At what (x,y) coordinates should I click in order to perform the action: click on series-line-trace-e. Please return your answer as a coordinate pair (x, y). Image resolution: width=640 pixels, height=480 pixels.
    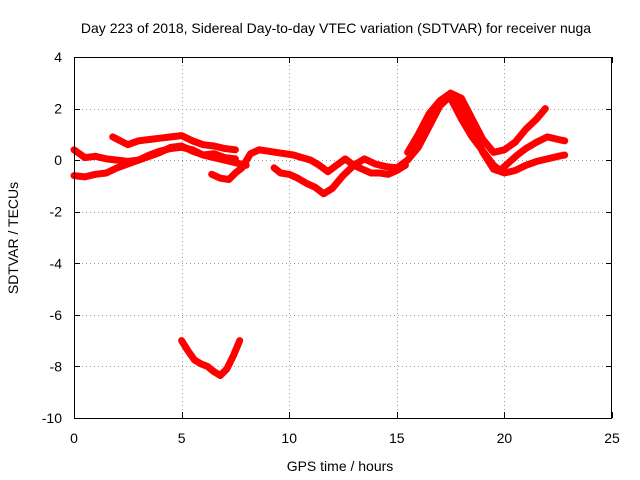
    Looking at the image, I should click on (419, 145).